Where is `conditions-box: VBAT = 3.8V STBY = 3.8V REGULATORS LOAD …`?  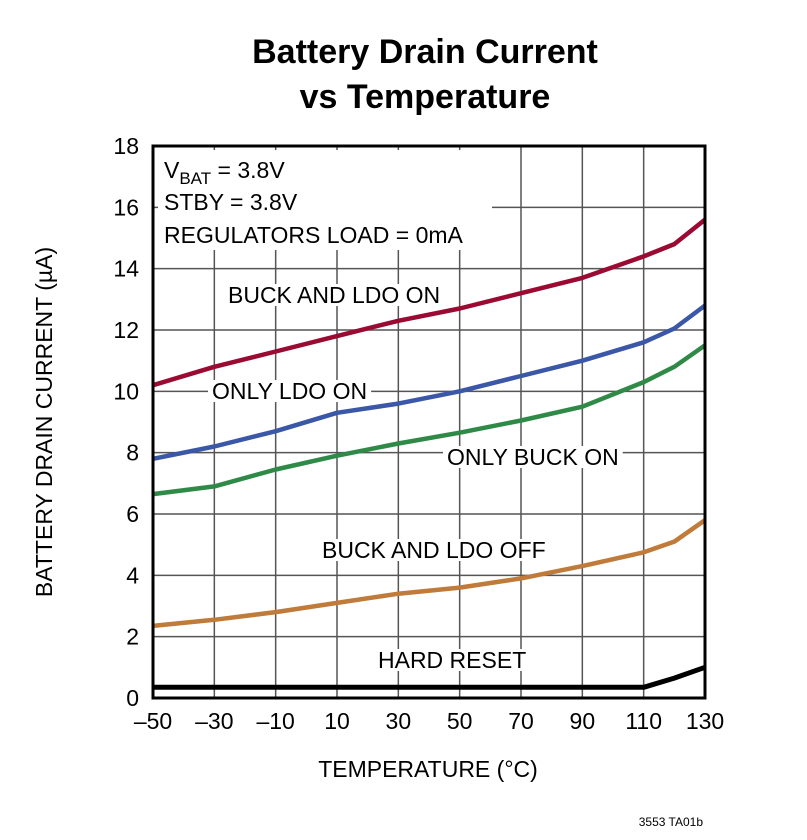
conditions-box: VBAT = 3.8V STBY = 3.8V REGULATORS LOAD … is located at coordinates (325, 200).